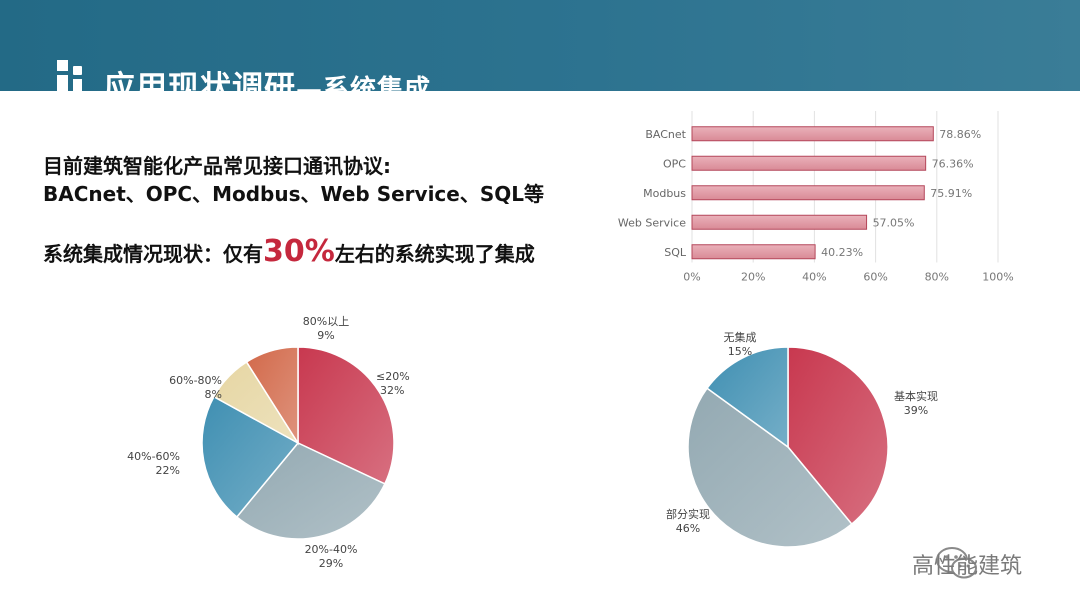  Describe the element at coordinates (956, 563) in the screenshot. I see `wechat-icon` at that location.